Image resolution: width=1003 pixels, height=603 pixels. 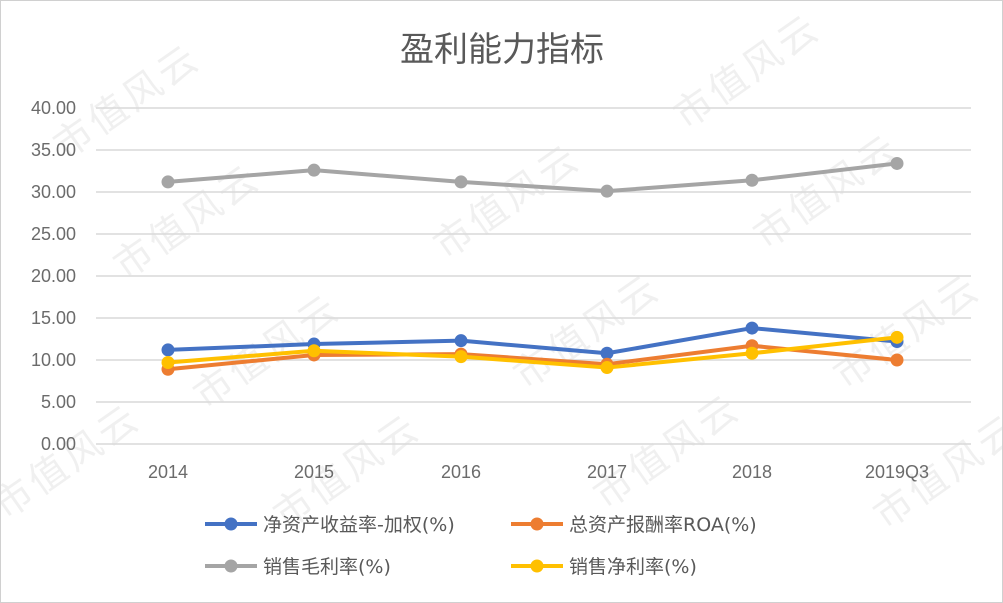 I want to click on chart-title: 盈利能力指标, so click(x=502, y=50).